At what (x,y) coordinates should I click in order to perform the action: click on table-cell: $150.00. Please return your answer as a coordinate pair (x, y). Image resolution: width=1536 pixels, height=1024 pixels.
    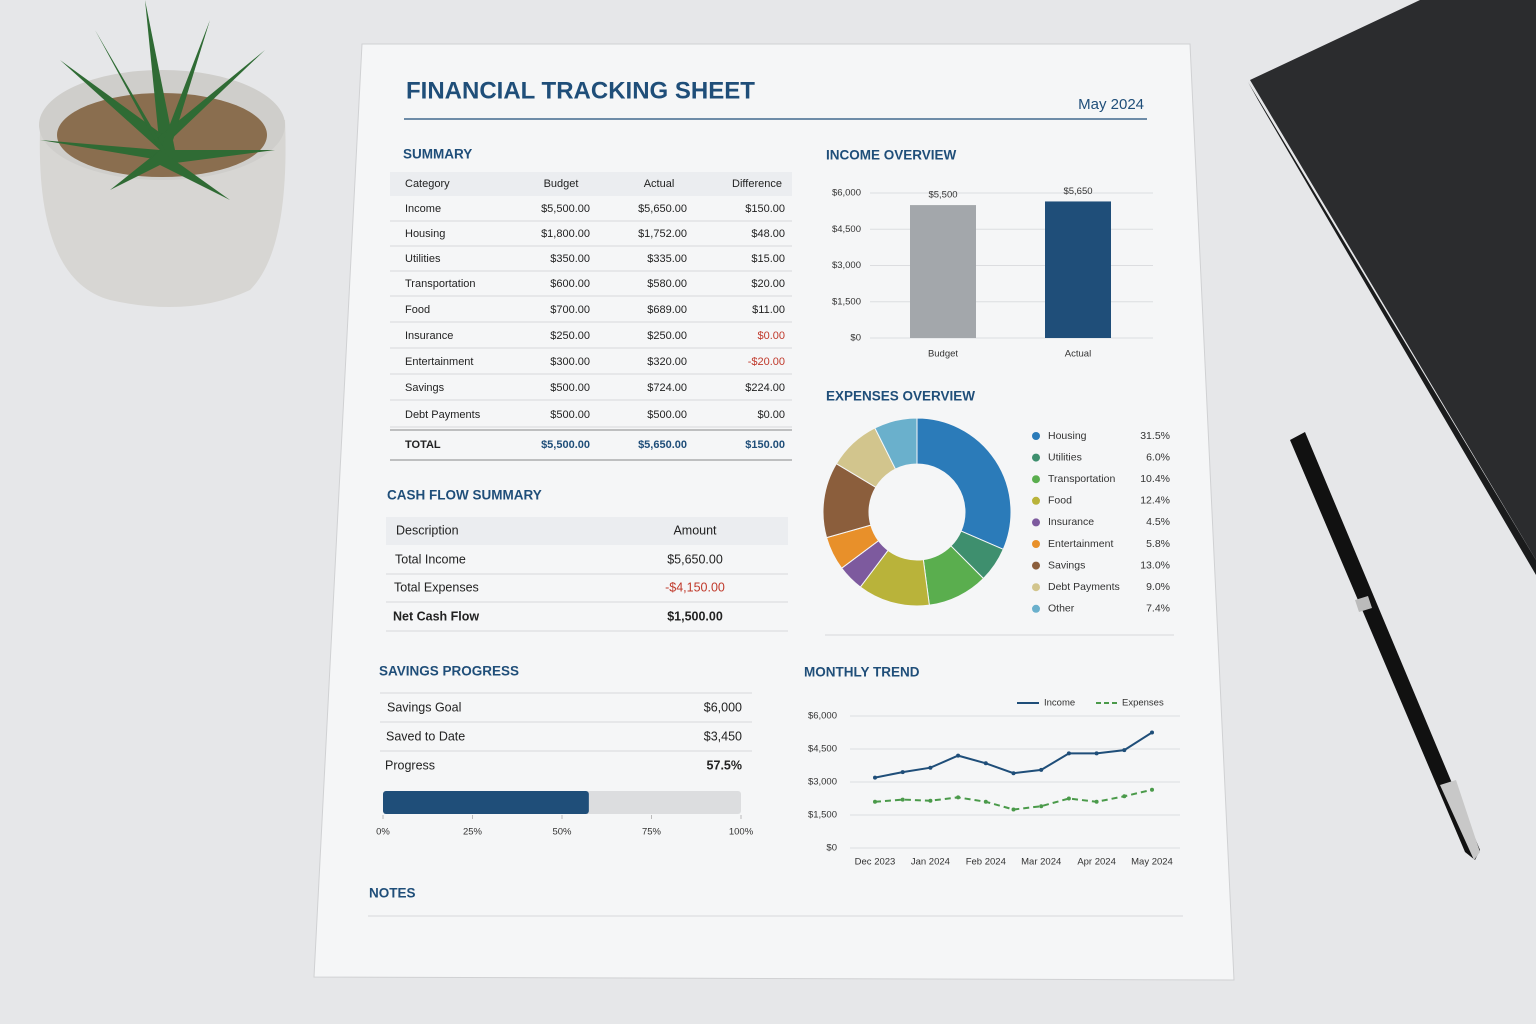
    Looking at the image, I should click on (765, 209).